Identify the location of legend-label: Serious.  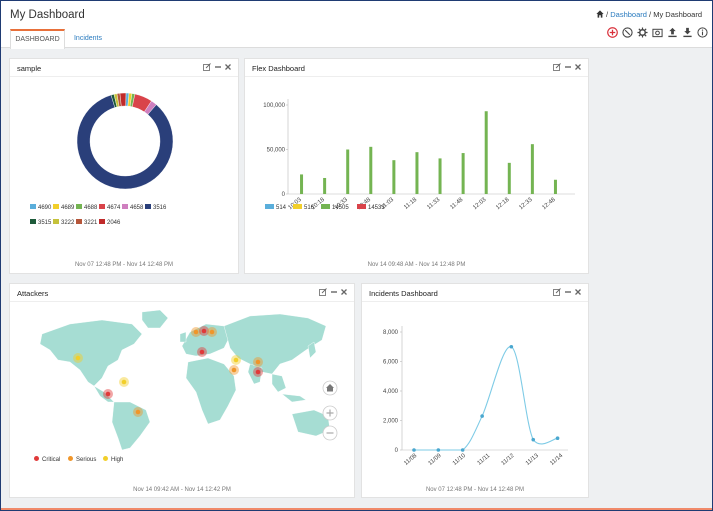
(86, 460).